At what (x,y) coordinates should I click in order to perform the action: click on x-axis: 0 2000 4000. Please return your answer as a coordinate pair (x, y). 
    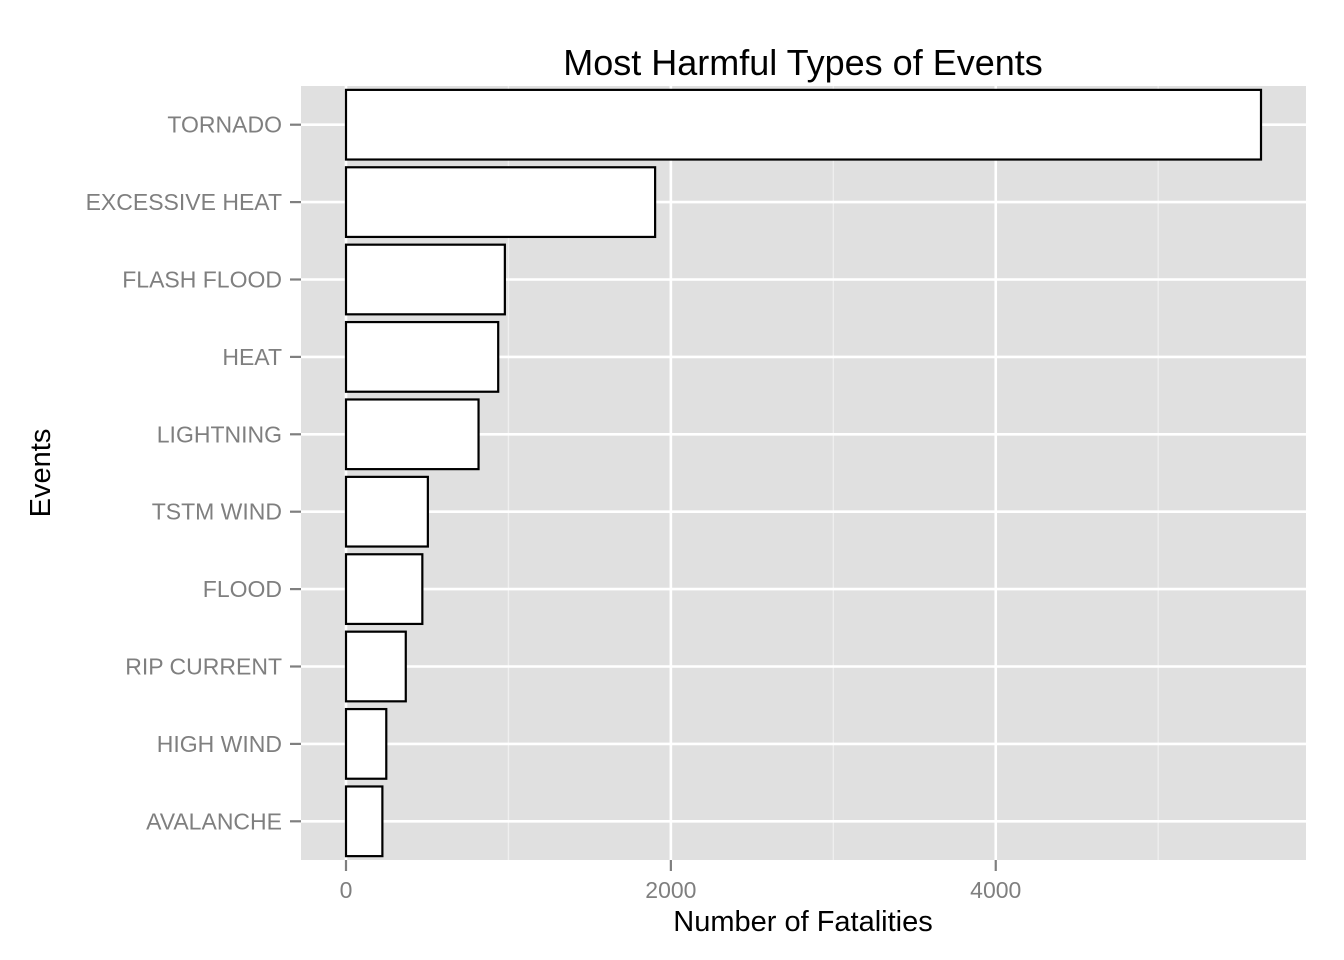
    Looking at the image, I should click on (680, 881).